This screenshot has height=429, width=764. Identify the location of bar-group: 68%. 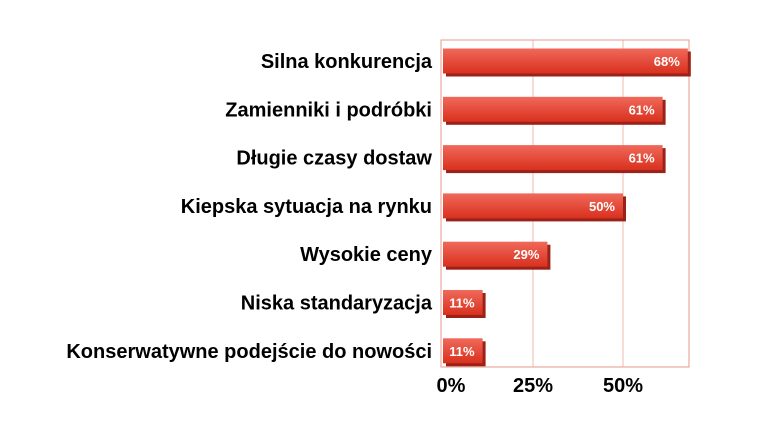
(567, 62).